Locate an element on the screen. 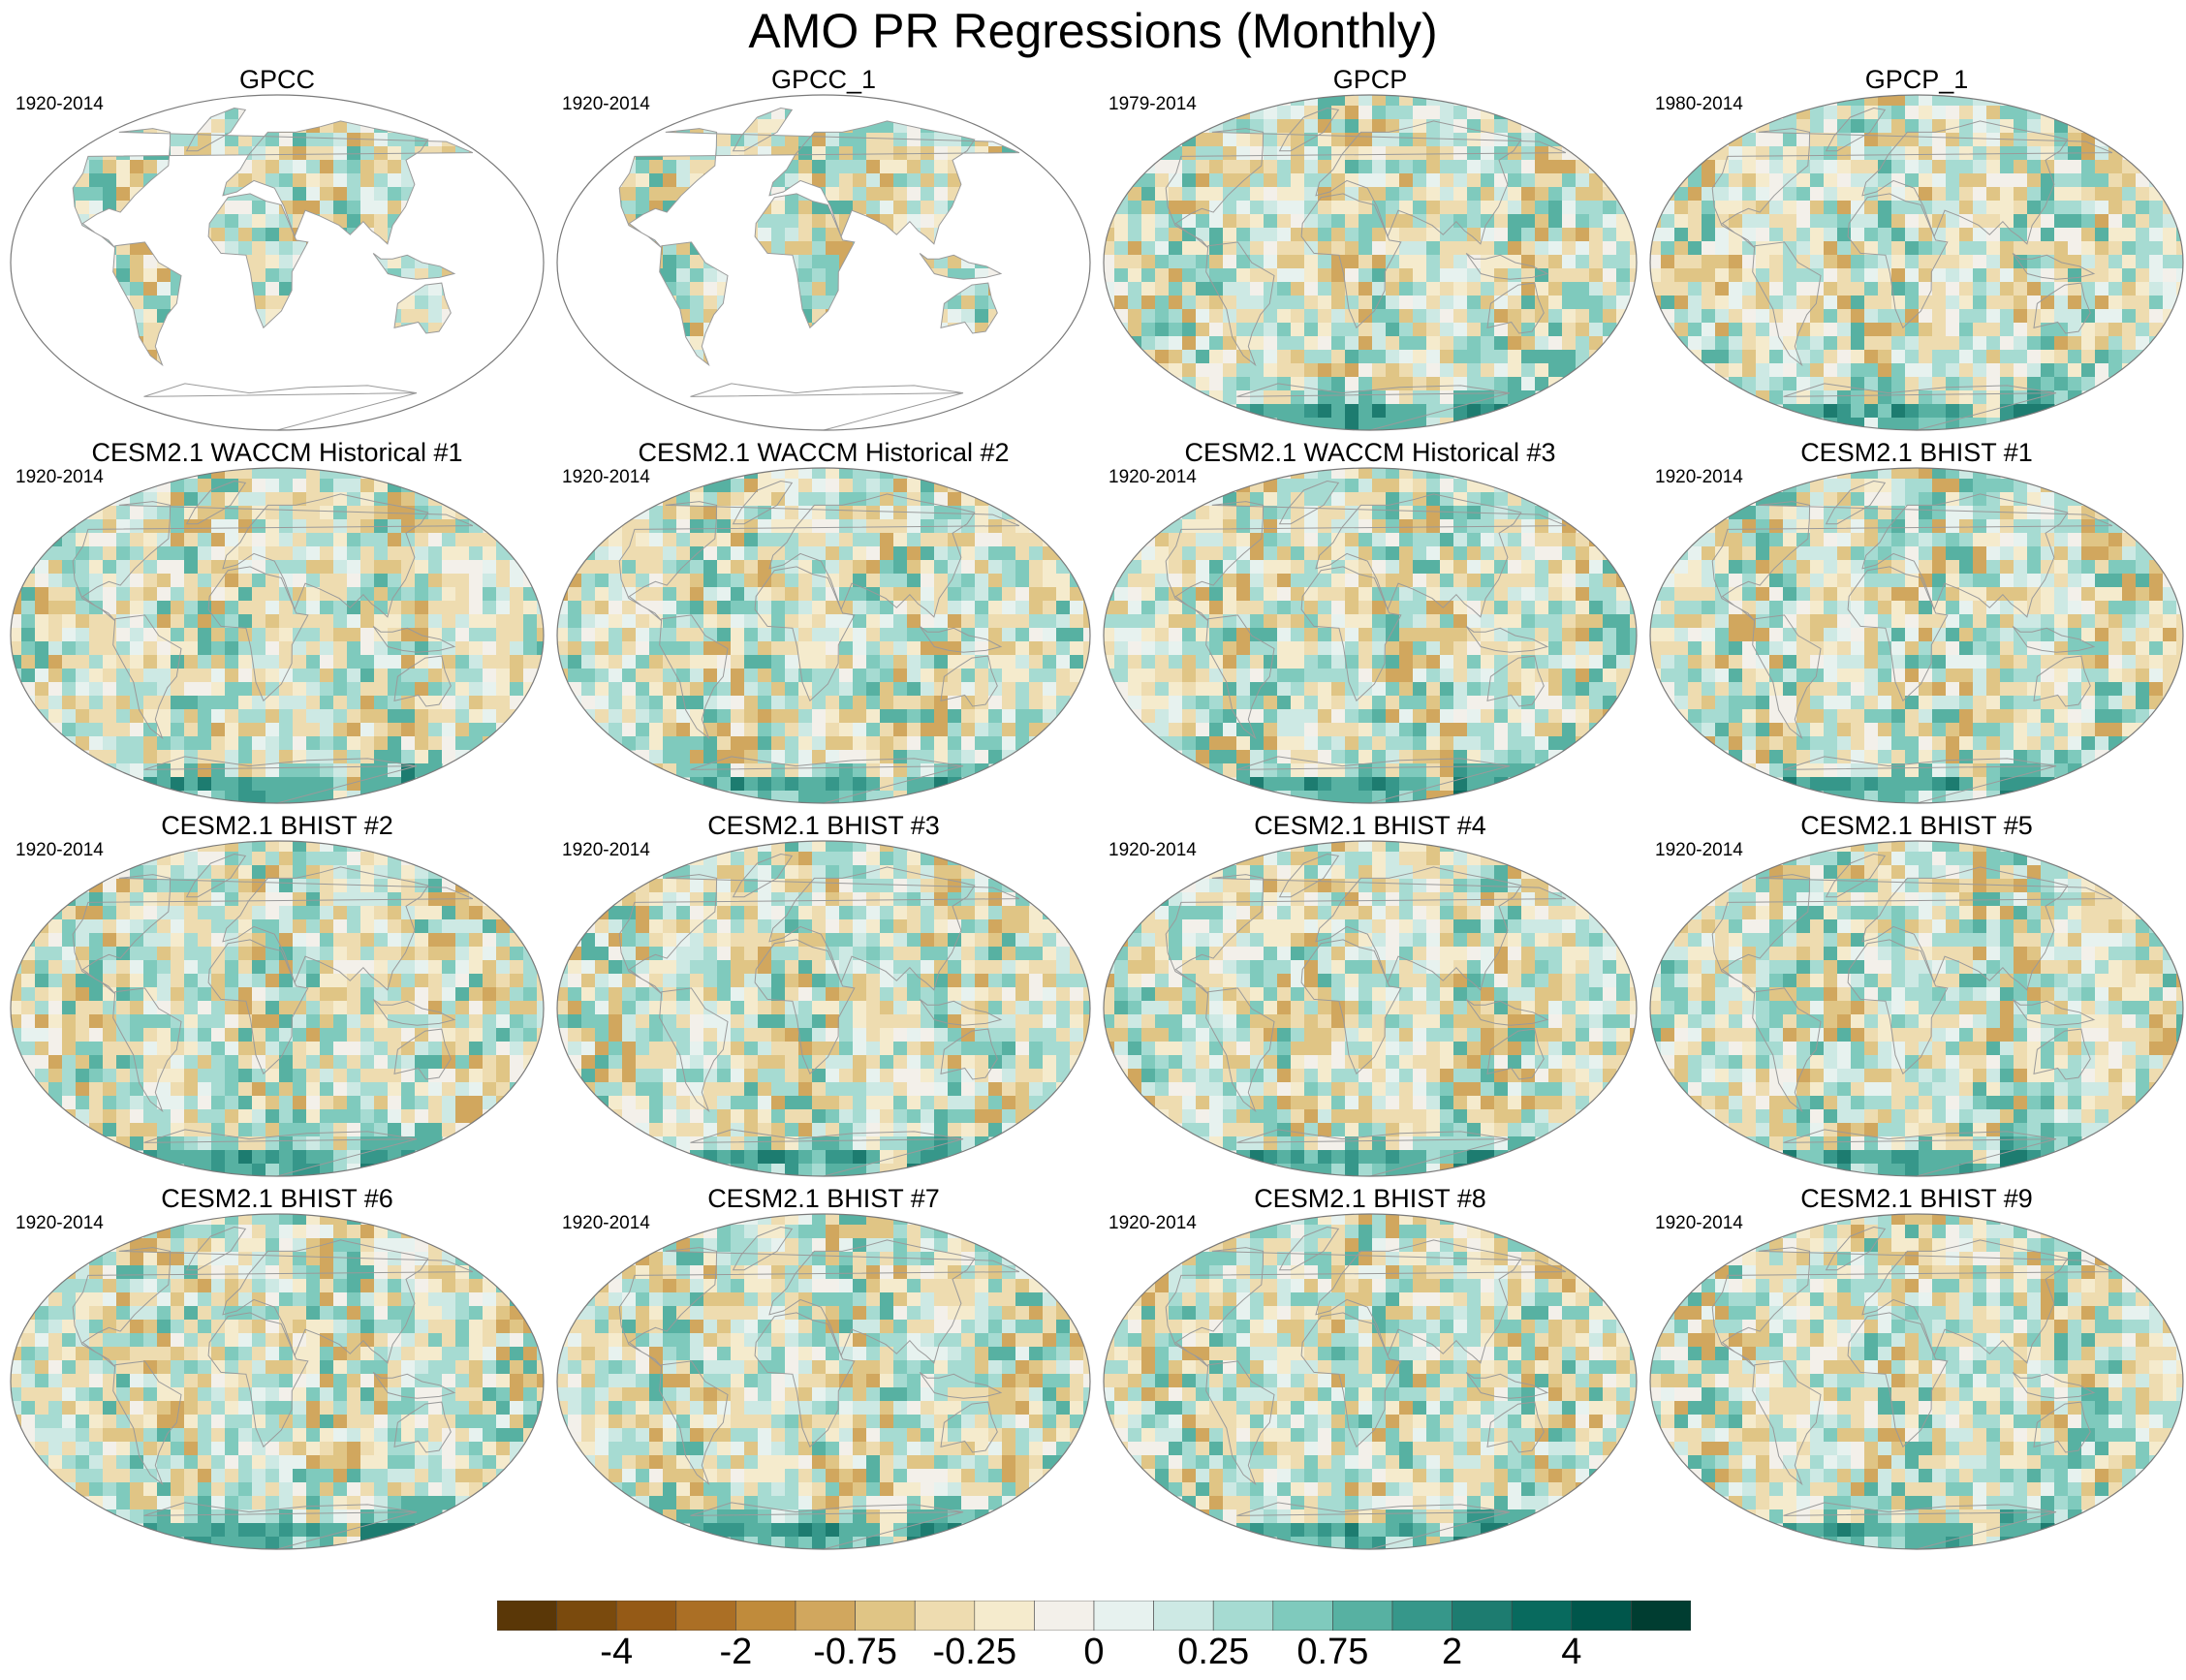  map-panel: CESM2.1 BHIST #4 1920-2014 is located at coordinates (1370, 995).